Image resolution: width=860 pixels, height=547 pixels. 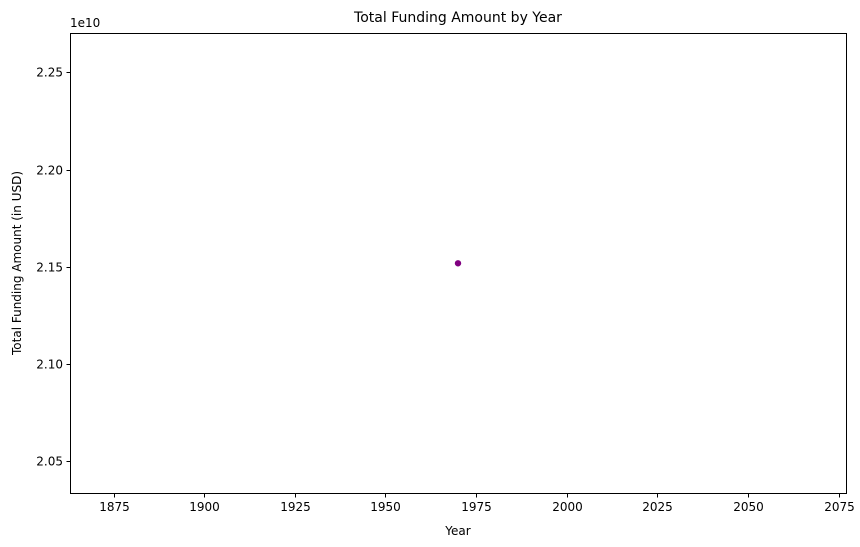 What do you see at coordinates (114, 507) in the screenshot?
I see `x-tick-label: 1875` at bounding box center [114, 507].